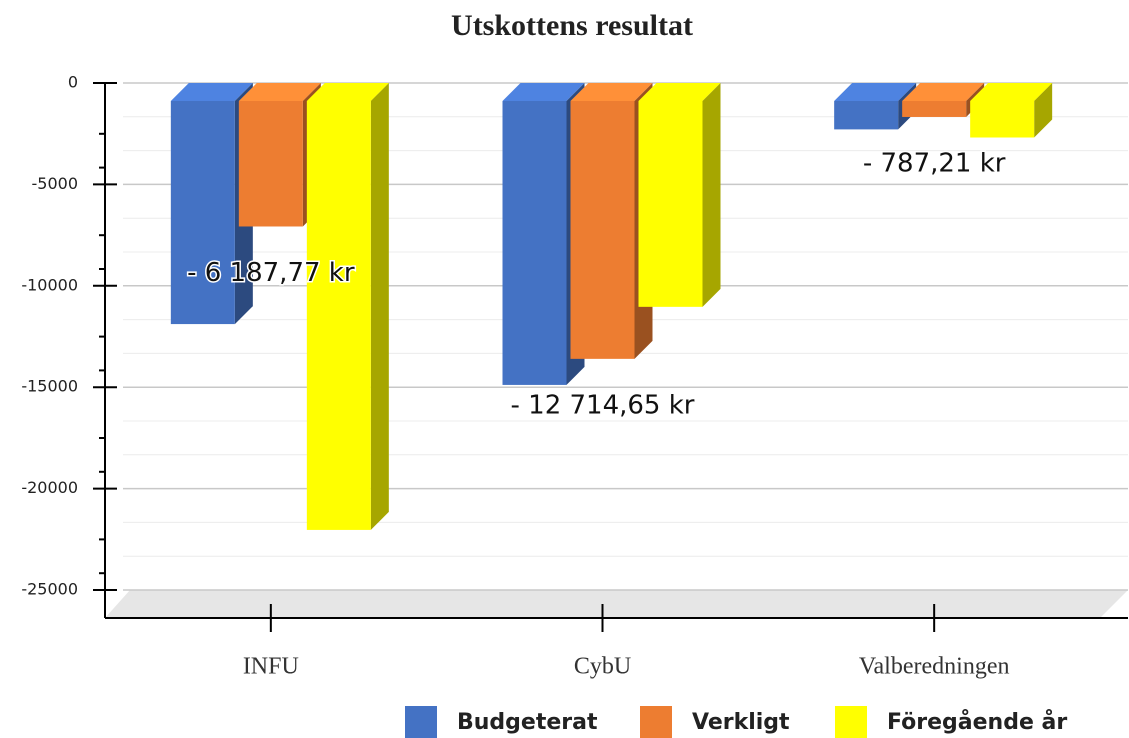 This screenshot has width=1129, height=738. Describe the element at coordinates (271, 667) in the screenshot. I see `x-tick-label: INFU` at that location.